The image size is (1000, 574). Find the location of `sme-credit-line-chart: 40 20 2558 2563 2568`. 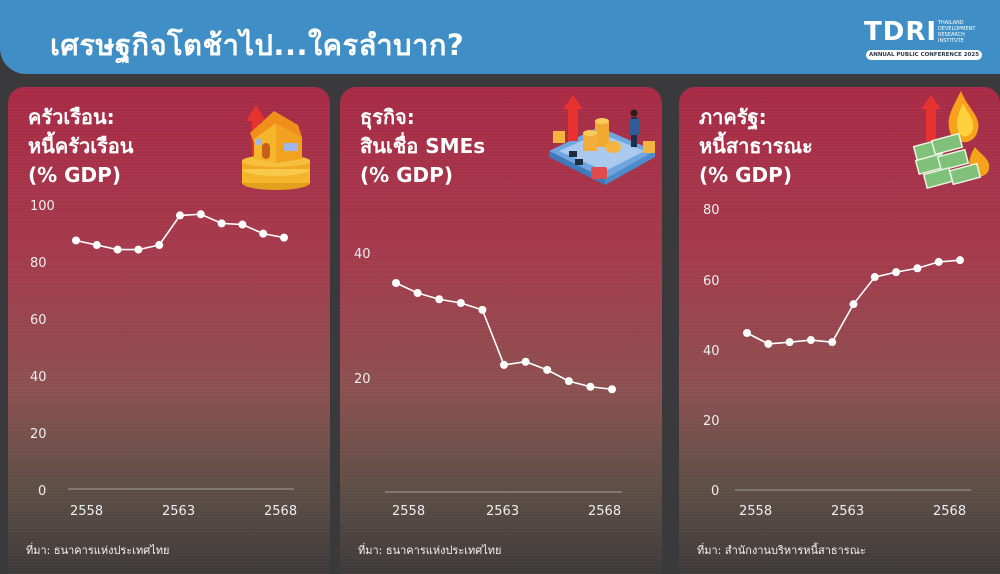

sme-credit-line-chart: 40 20 2558 2563 2568 is located at coordinates (488, 383).